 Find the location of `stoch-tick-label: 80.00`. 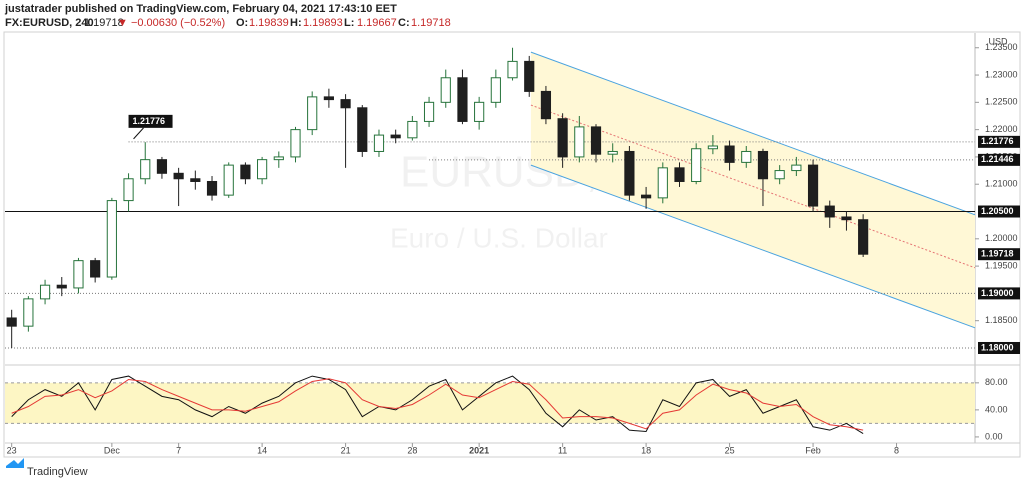

stoch-tick-label: 80.00 is located at coordinates (996, 382).